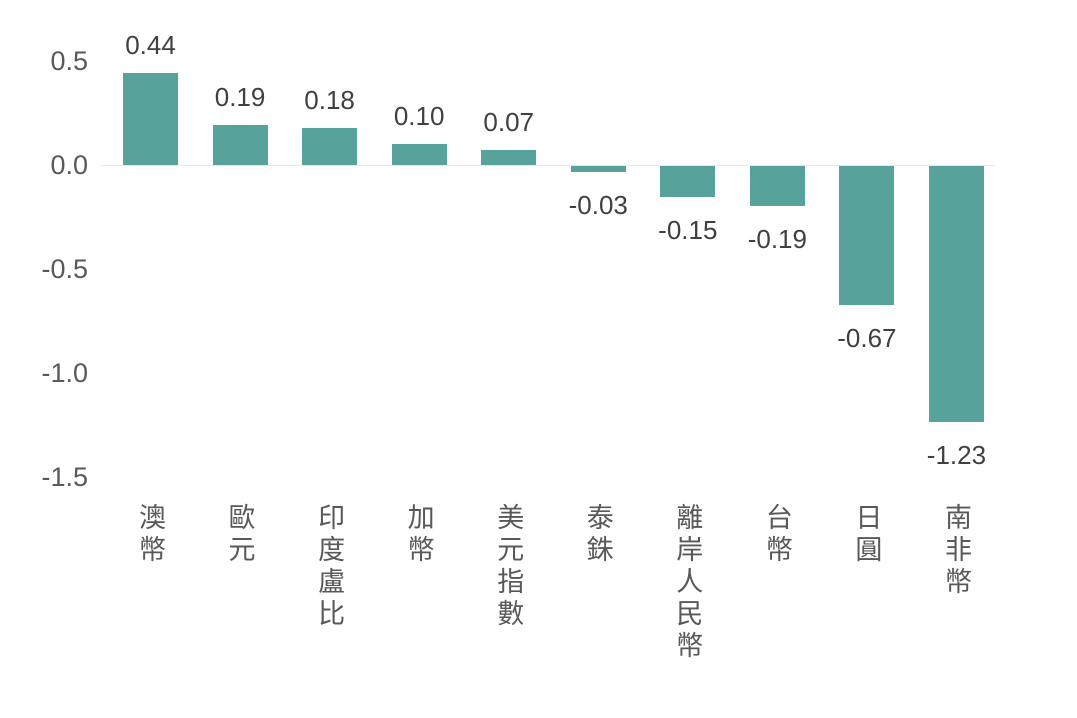  Describe the element at coordinates (687, 583) in the screenshot. I see `category-label-6: 離岸人民幣` at that location.